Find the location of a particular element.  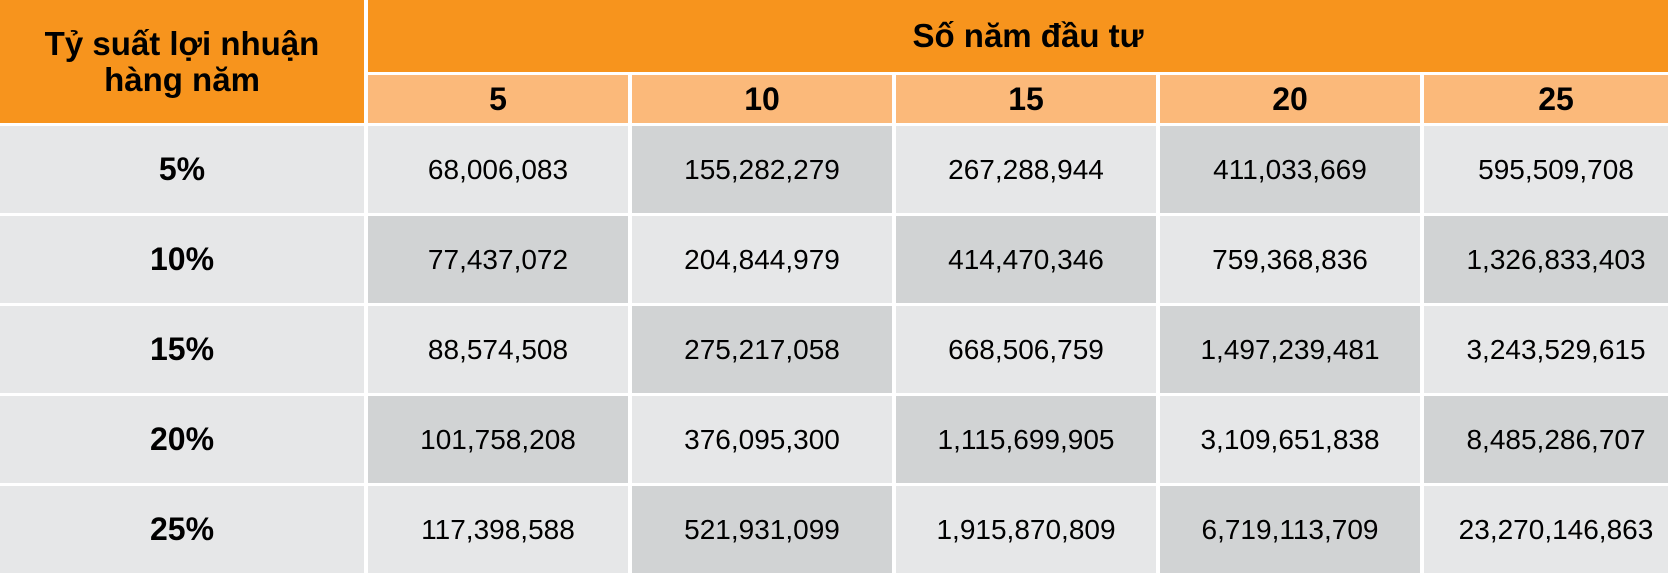

year-header: 15 is located at coordinates (1026, 99).